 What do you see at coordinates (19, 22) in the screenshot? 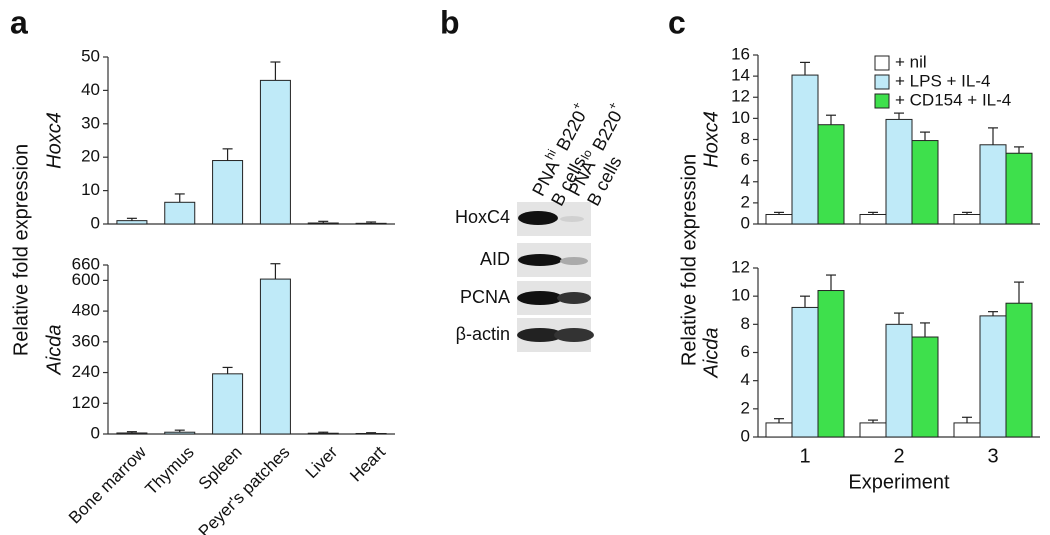
I see `panel-label: a` at bounding box center [19, 22].